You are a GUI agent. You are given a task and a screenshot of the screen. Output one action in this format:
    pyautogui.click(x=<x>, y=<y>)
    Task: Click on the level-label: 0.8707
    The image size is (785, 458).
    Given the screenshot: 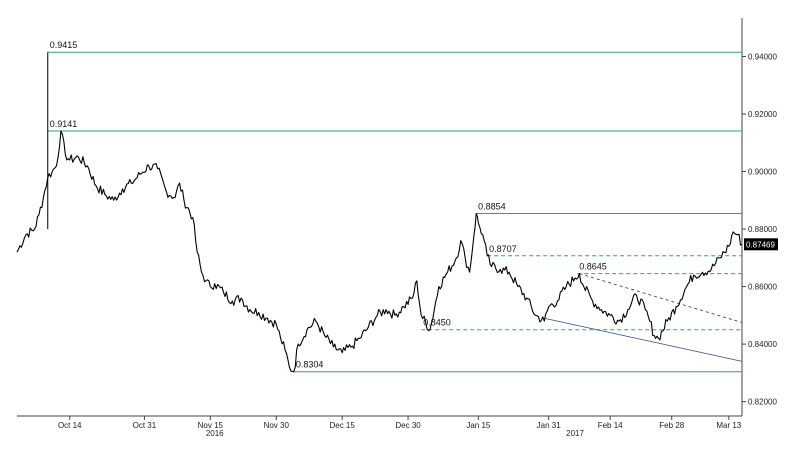 What is the action you would take?
    pyautogui.click(x=503, y=249)
    